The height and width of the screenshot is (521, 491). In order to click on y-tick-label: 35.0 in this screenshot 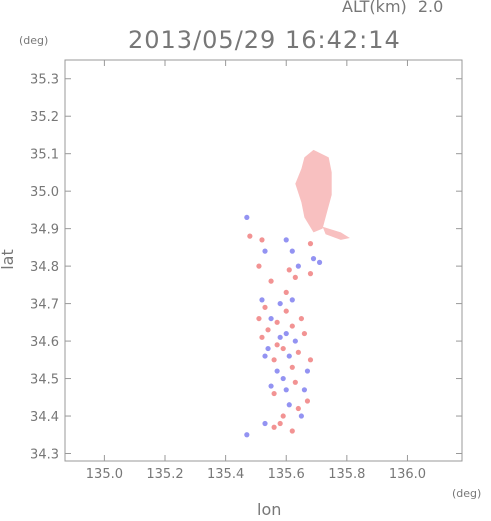, I will do `click(44, 192)`.